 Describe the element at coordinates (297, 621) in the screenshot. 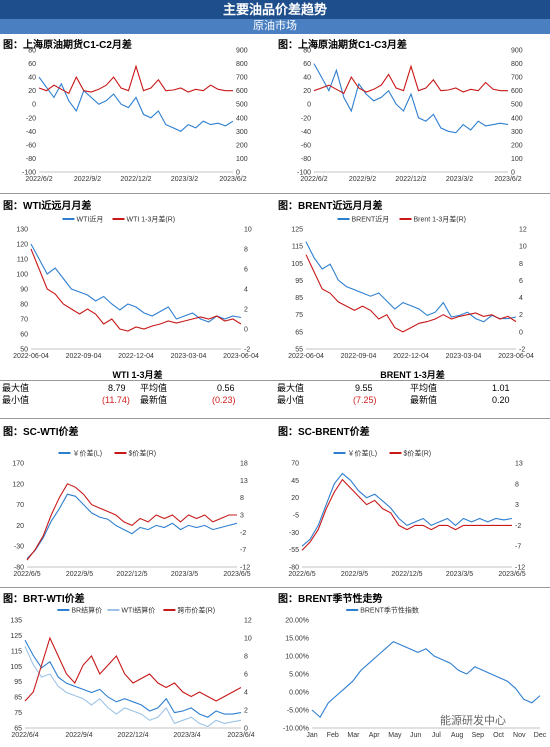

I see `y-left-tick-label: 20.00%` at that location.